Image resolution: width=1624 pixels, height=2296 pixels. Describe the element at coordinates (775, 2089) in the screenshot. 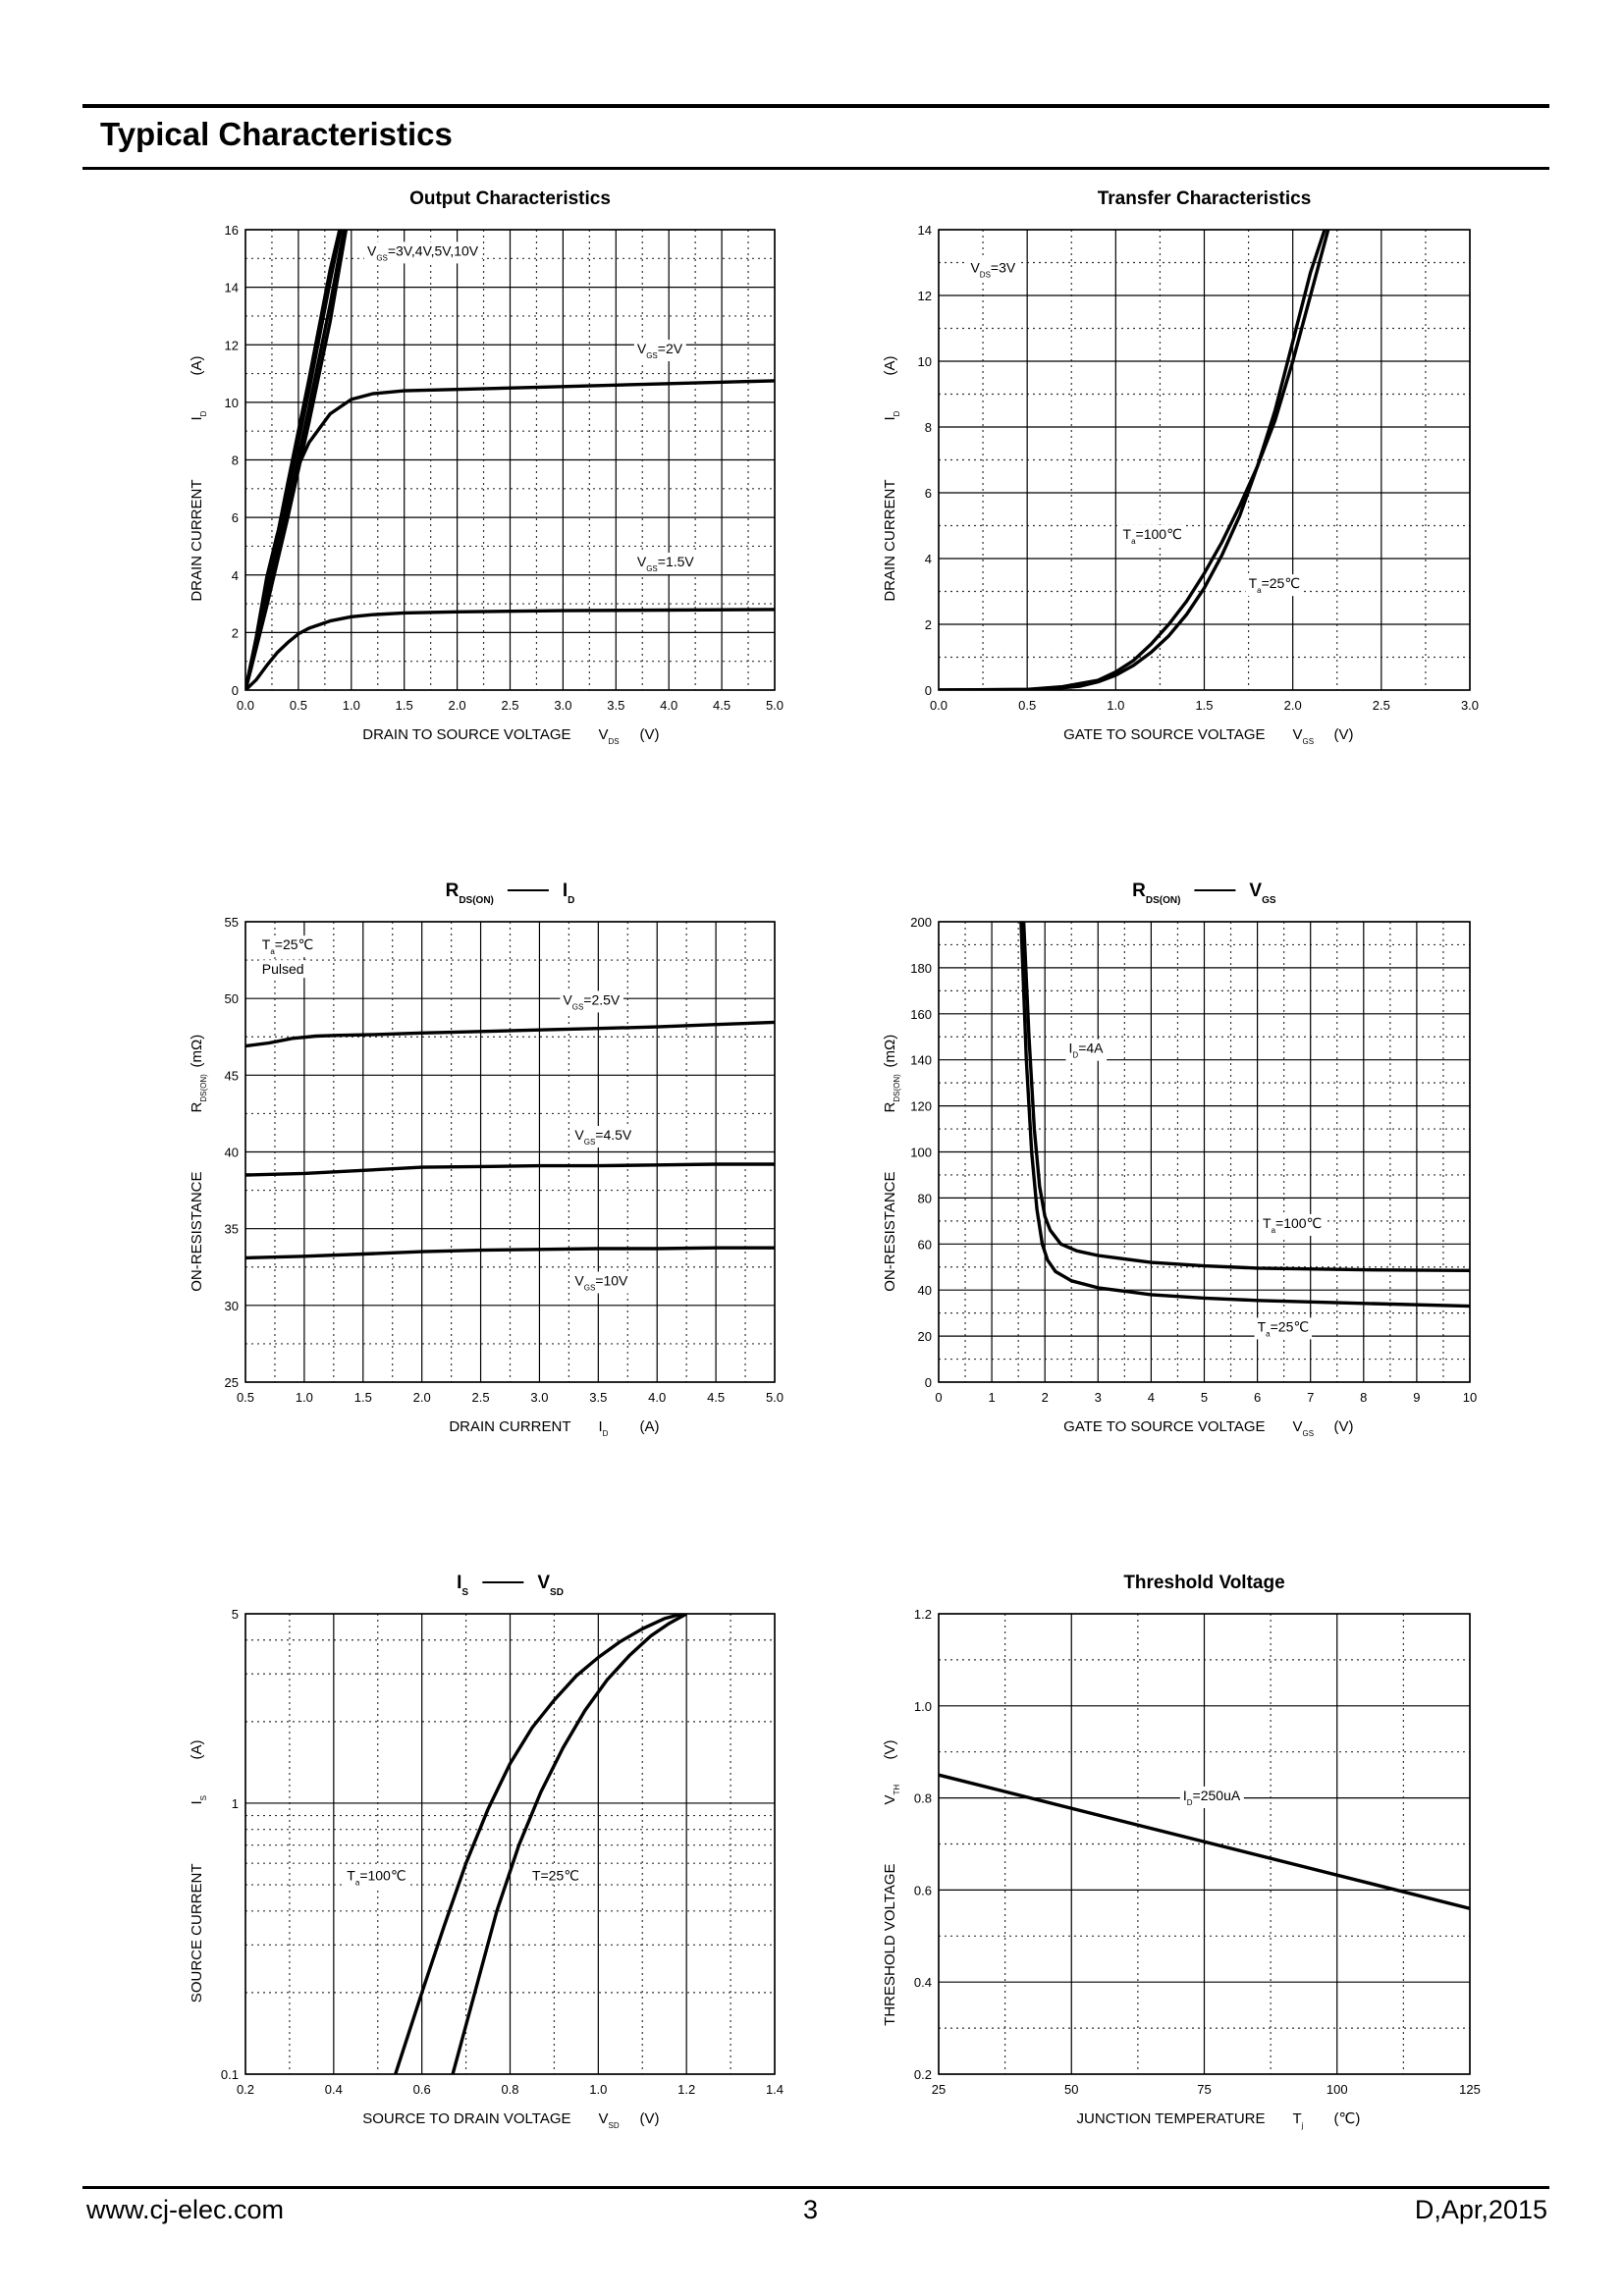

I see `x-tick-label: 1.4` at that location.